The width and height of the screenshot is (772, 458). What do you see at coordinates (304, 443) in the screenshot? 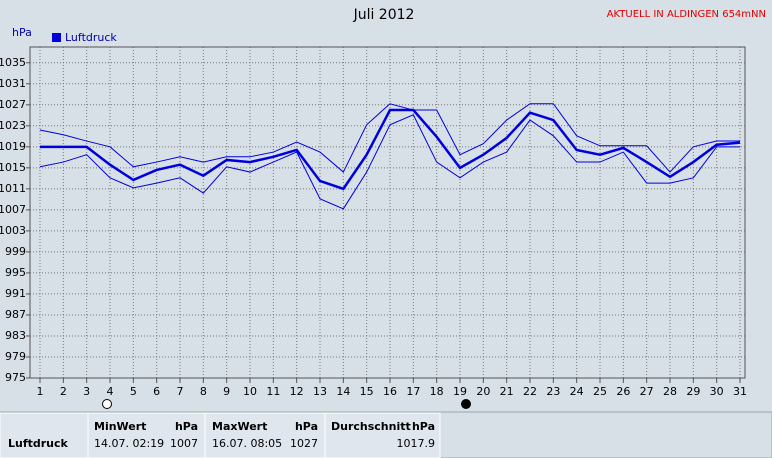
I see `table-cell-text: 1027` at bounding box center [304, 443].